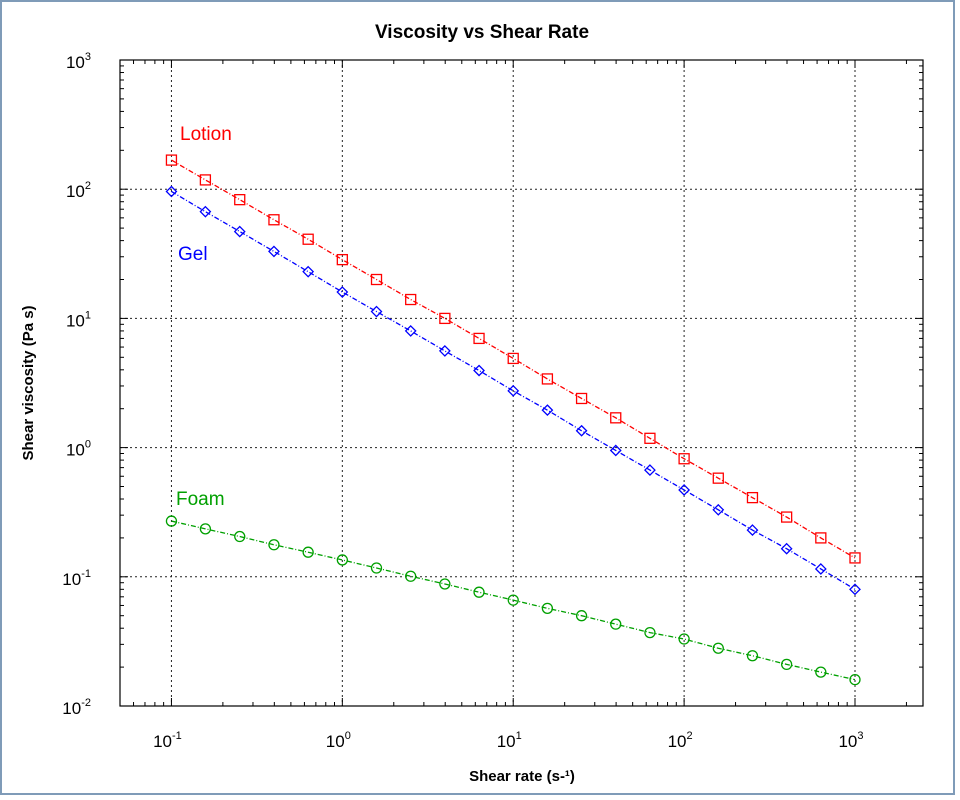 The image size is (960, 800). What do you see at coordinates (850, 740) in the screenshot?
I see `x-tick-label: 10³` at bounding box center [850, 740].